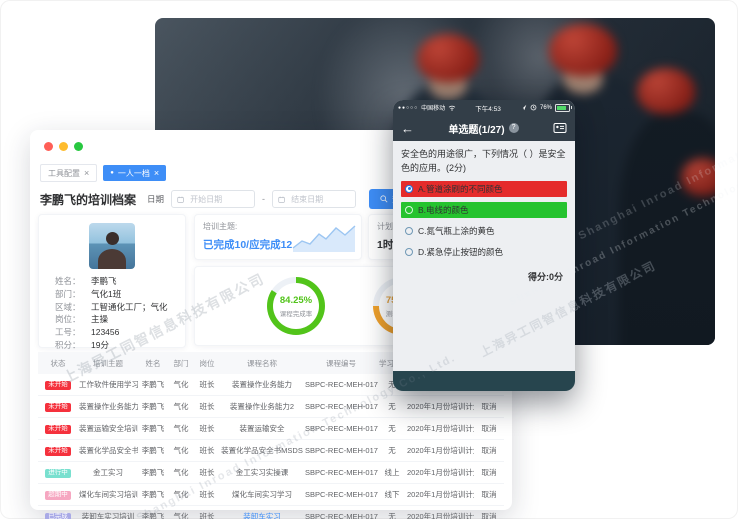 The image size is (738, 519). Describe the element at coordinates (112, 246) in the screenshot. I see `avatar` at that location.